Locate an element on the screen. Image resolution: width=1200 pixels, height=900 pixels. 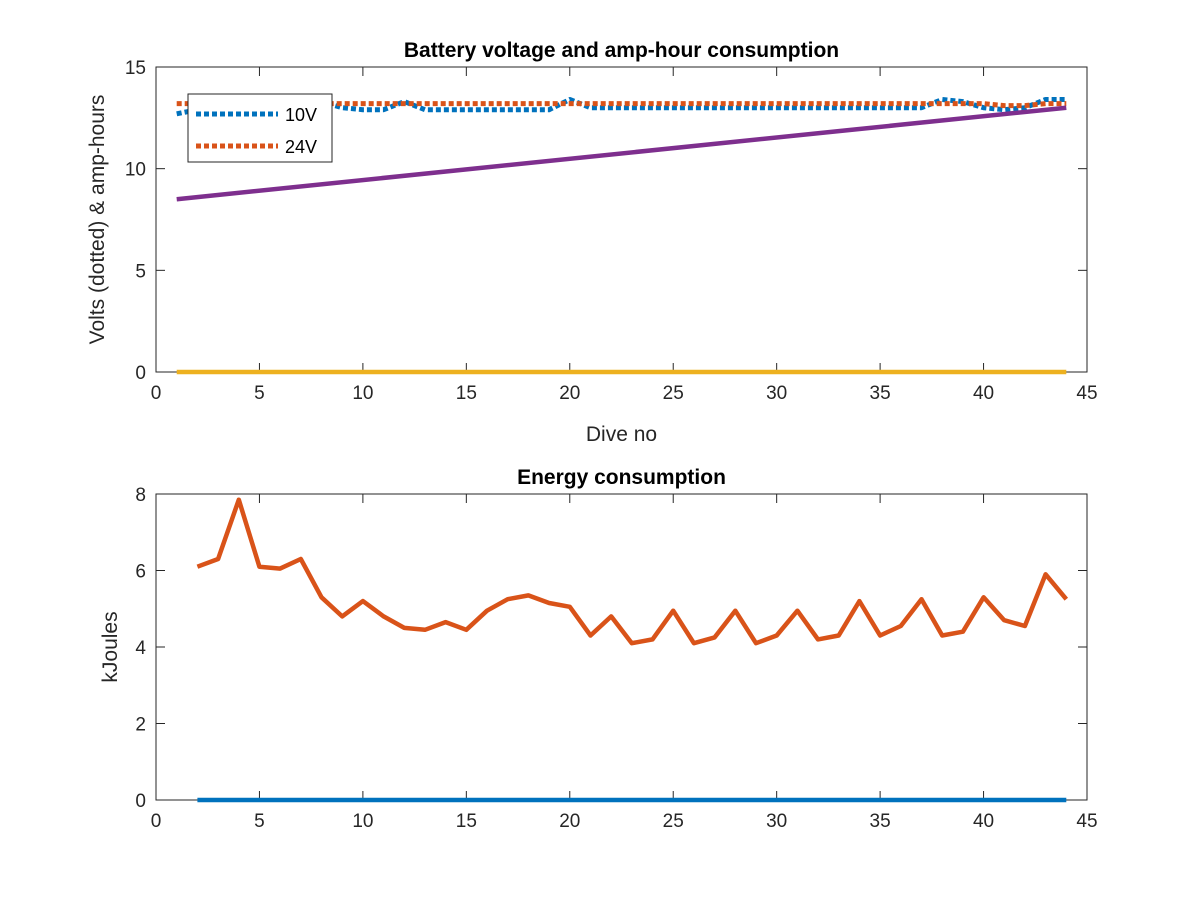
legend-label: 24V is located at coordinates (301, 147).